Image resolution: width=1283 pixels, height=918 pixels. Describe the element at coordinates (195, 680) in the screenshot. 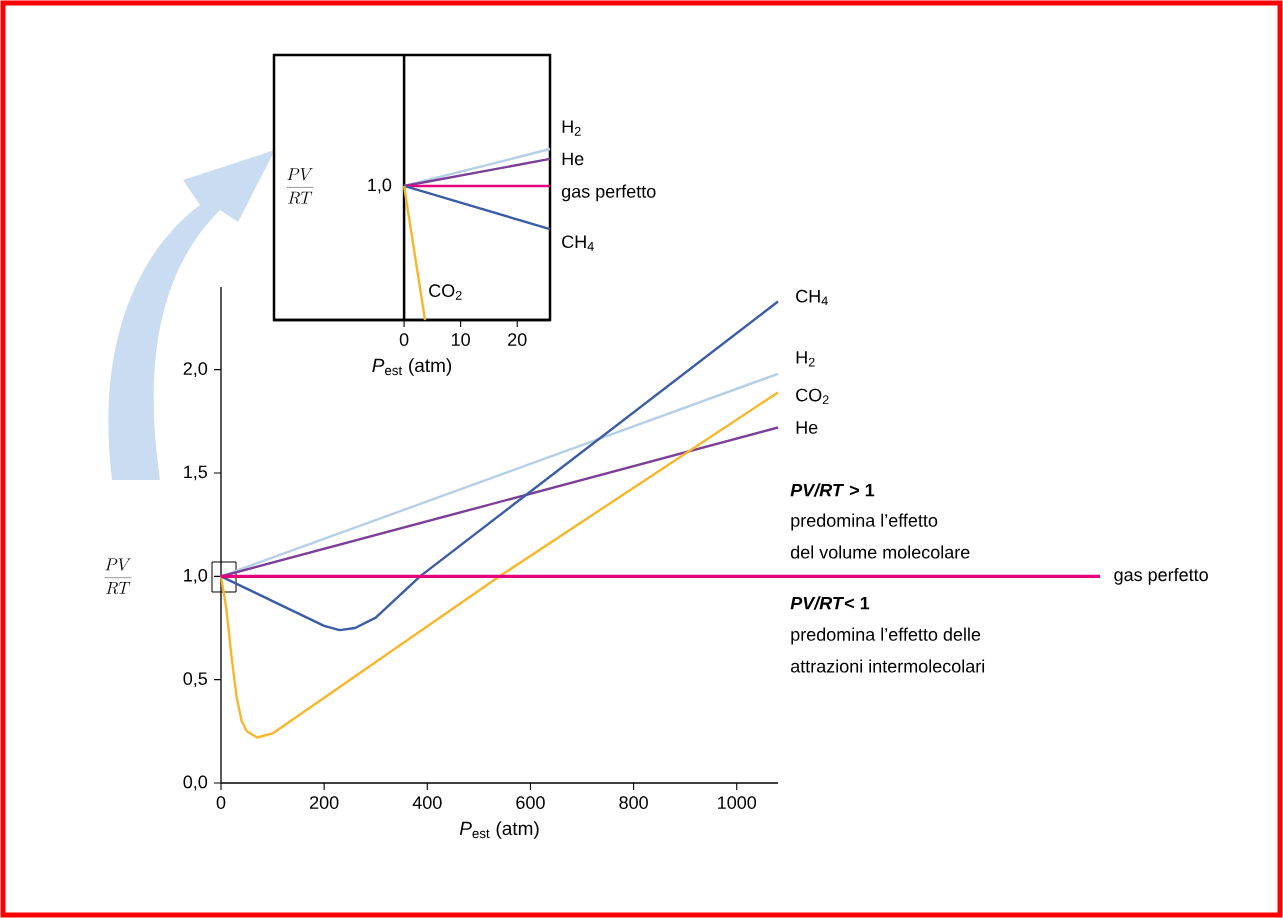

I see `y-tick-label: 0,5` at that location.